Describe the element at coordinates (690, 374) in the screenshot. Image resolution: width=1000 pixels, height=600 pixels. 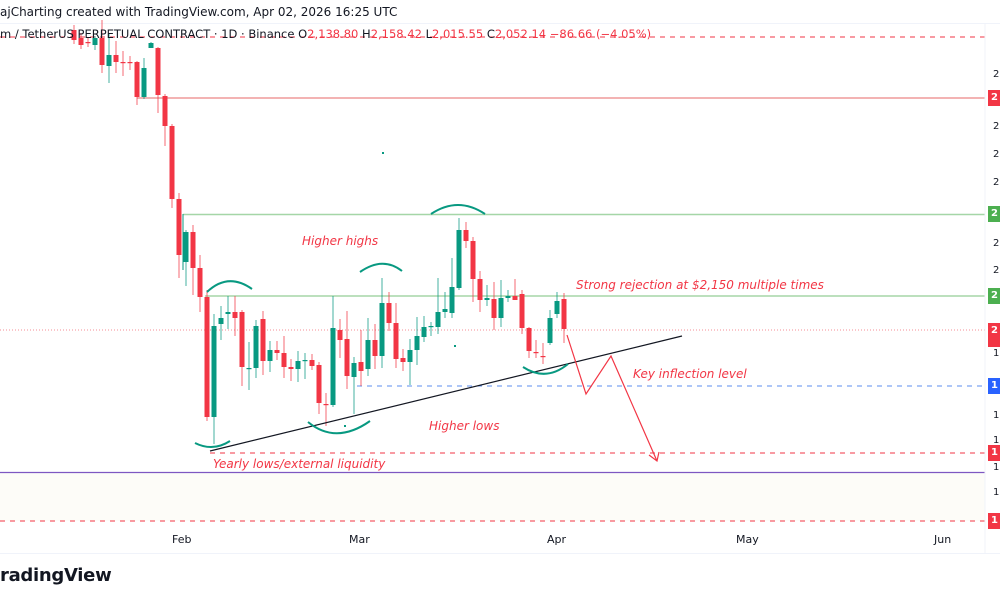
I see `annotation-key-inflection: Key inflection level` at that location.